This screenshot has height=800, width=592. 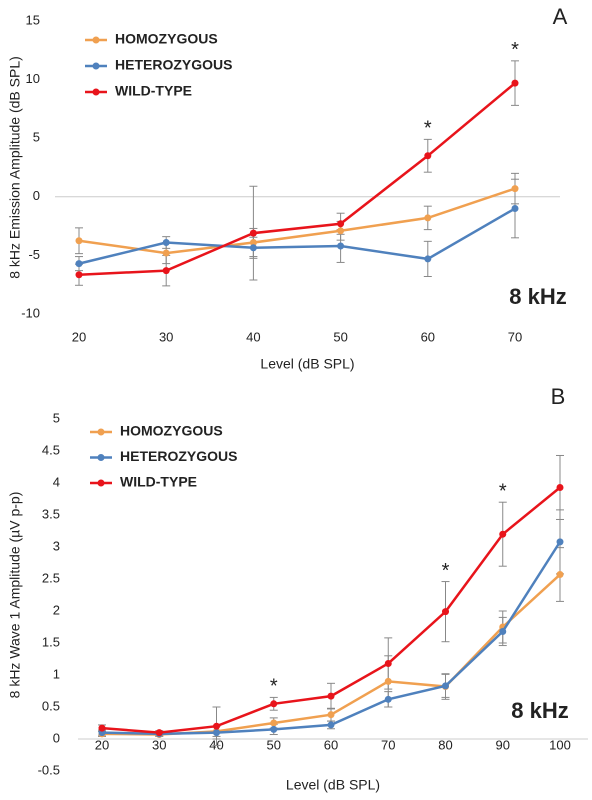 I want to click on y-tick-label: 3.5, so click(x=51, y=513).